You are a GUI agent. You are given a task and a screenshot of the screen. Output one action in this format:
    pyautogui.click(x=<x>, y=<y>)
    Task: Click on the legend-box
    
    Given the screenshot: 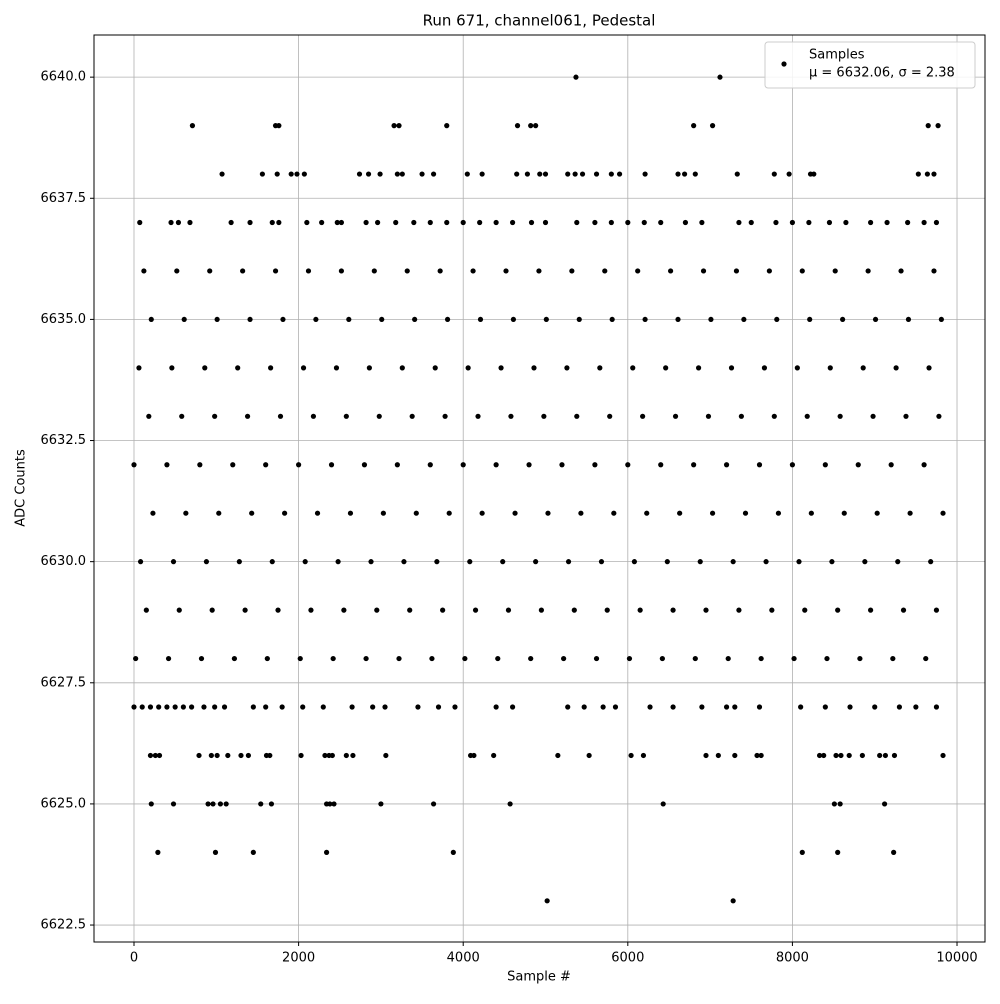 What is the action you would take?
    pyautogui.click(x=870, y=65)
    